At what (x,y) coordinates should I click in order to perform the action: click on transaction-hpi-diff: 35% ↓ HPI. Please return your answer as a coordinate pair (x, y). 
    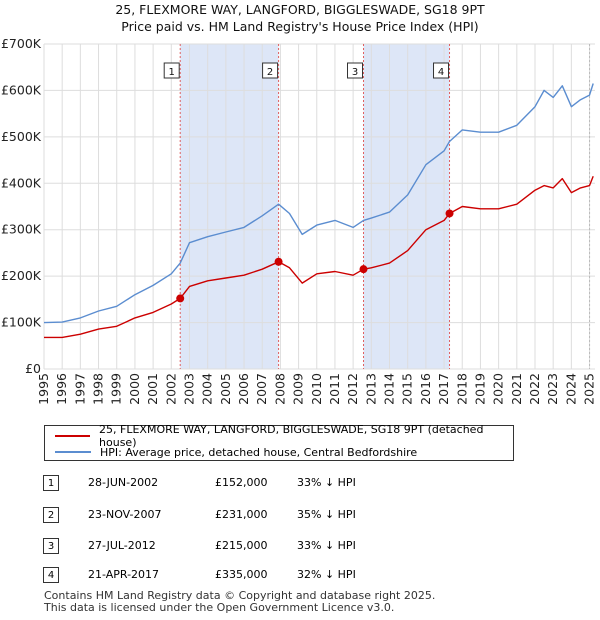
    Looking at the image, I should click on (326, 514).